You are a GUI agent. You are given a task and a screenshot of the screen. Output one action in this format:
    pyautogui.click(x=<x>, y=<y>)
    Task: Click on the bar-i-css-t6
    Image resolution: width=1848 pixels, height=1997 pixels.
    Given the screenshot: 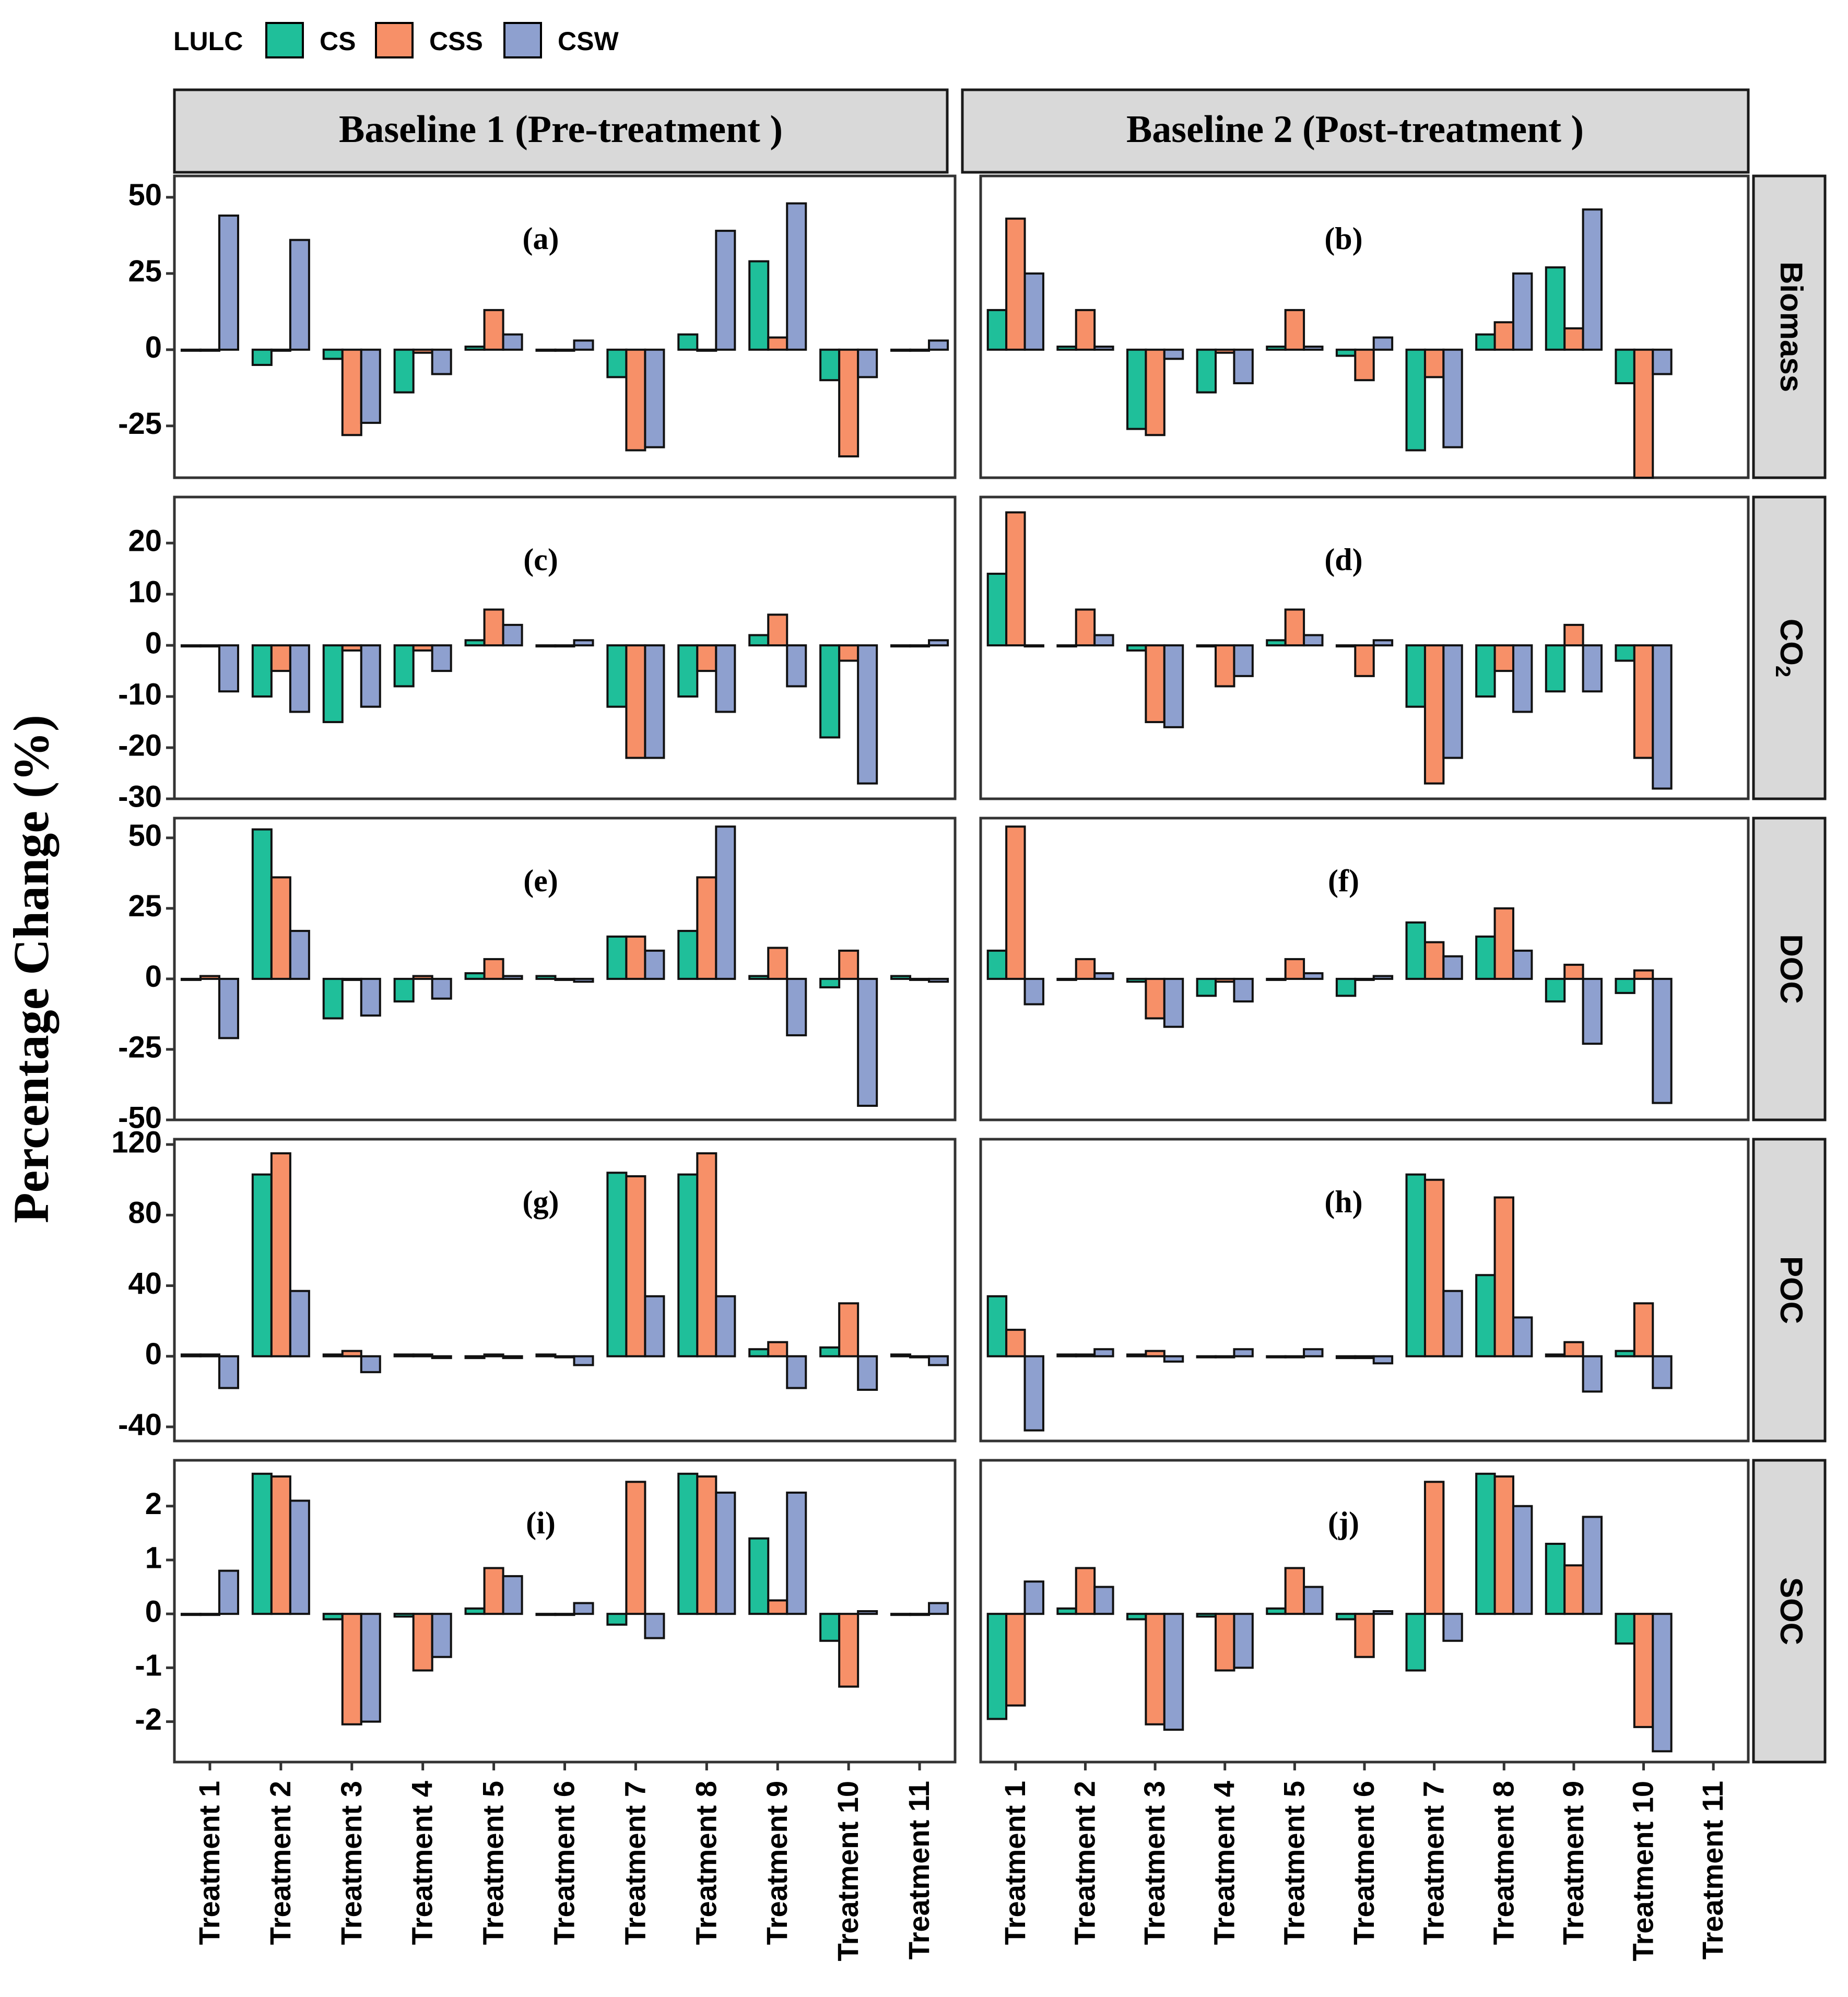 What is the action you would take?
    pyautogui.click(x=564, y=1614)
    